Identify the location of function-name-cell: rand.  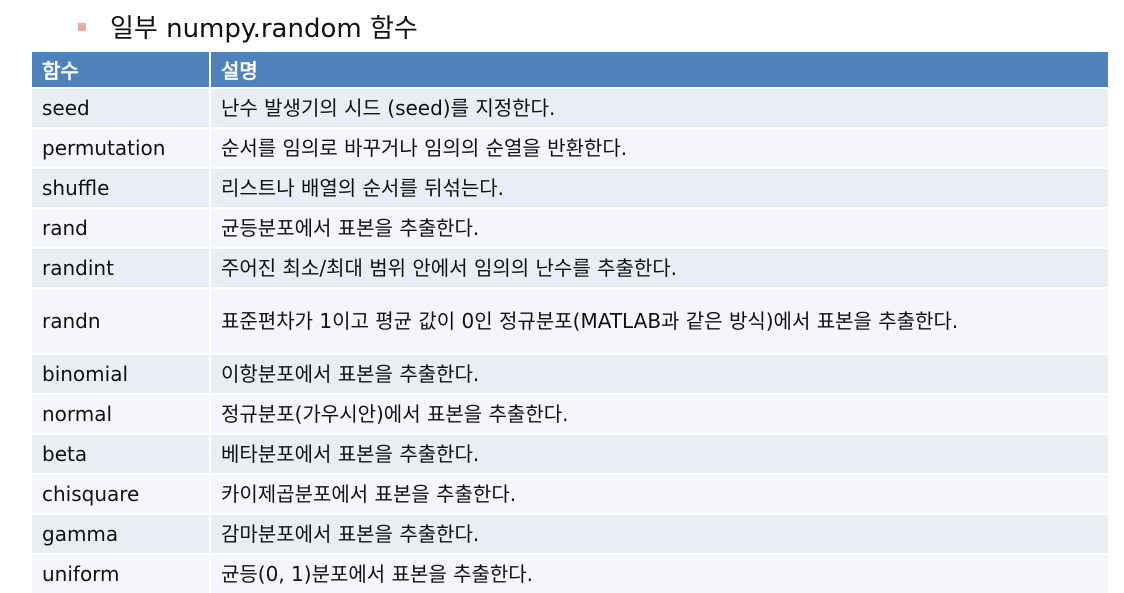
(121, 227).